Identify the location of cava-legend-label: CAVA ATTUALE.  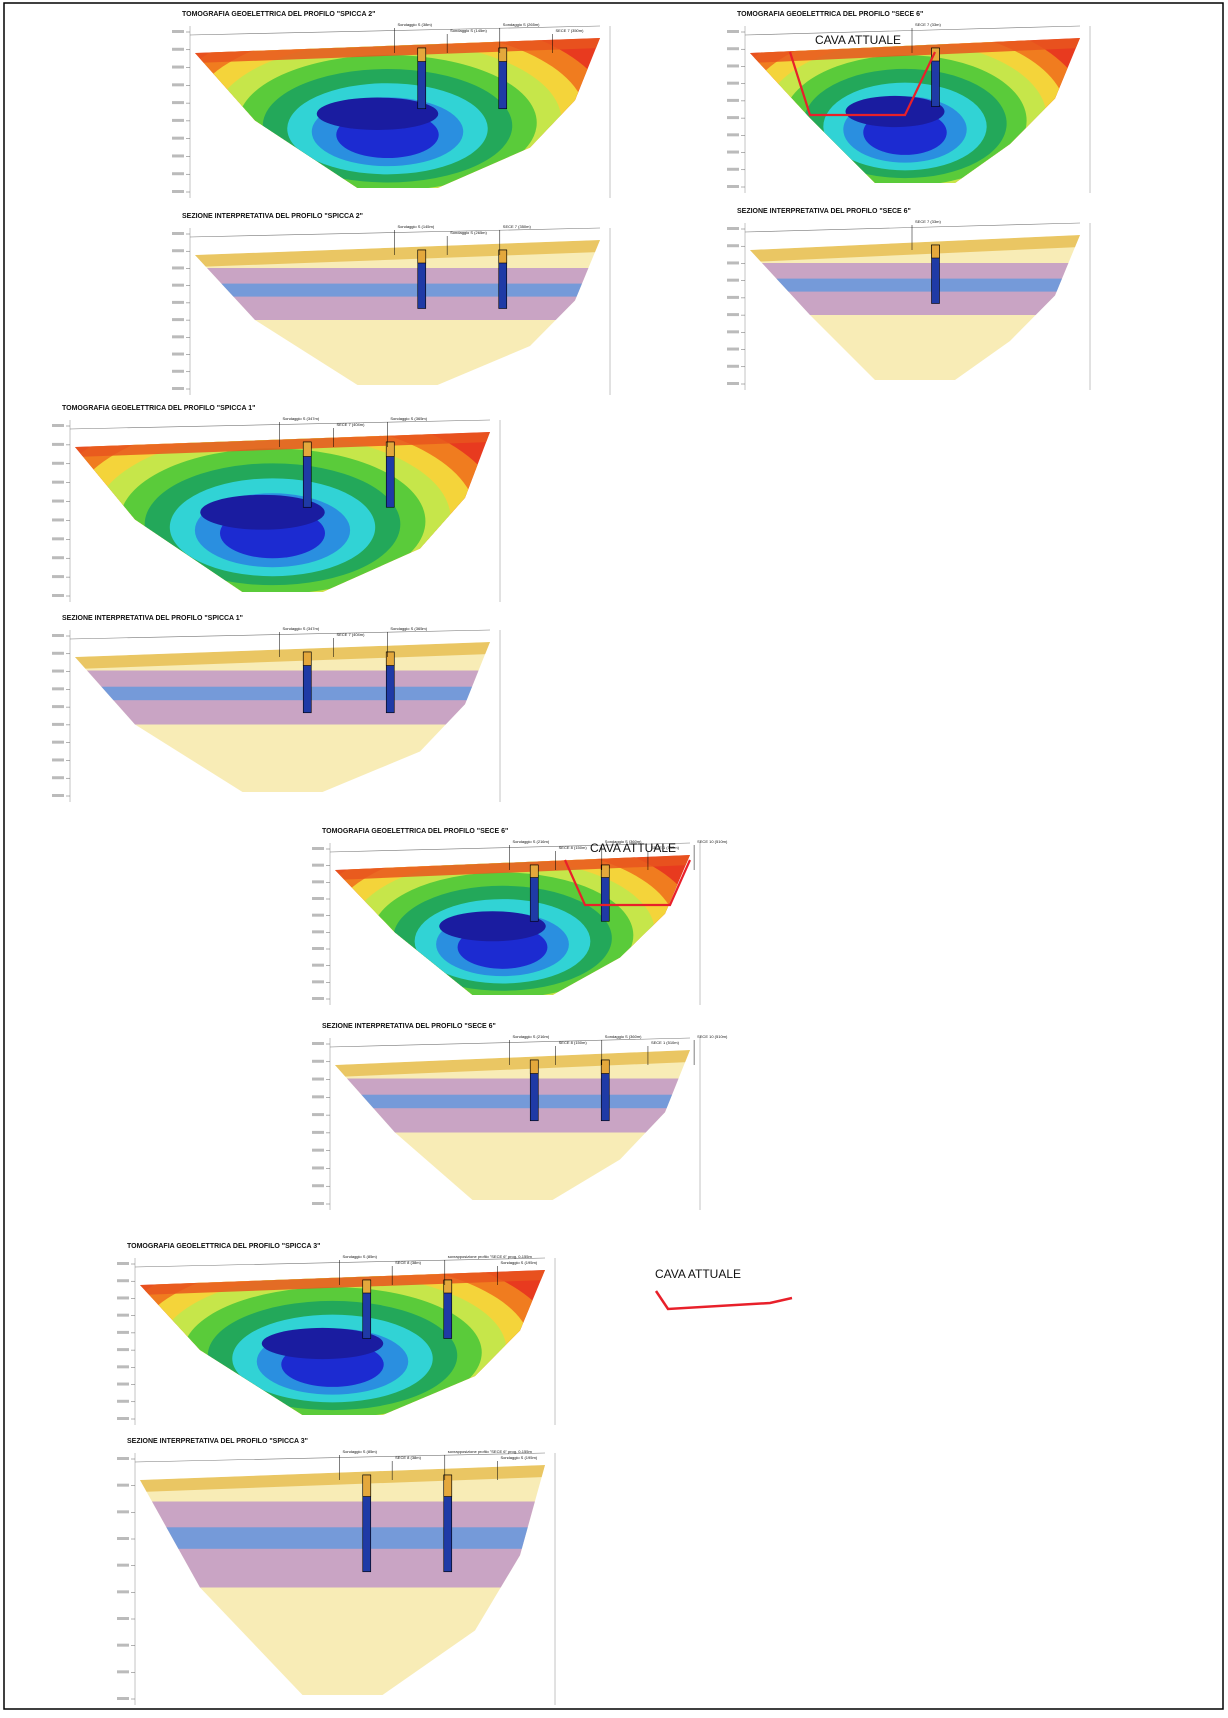
(698, 1274).